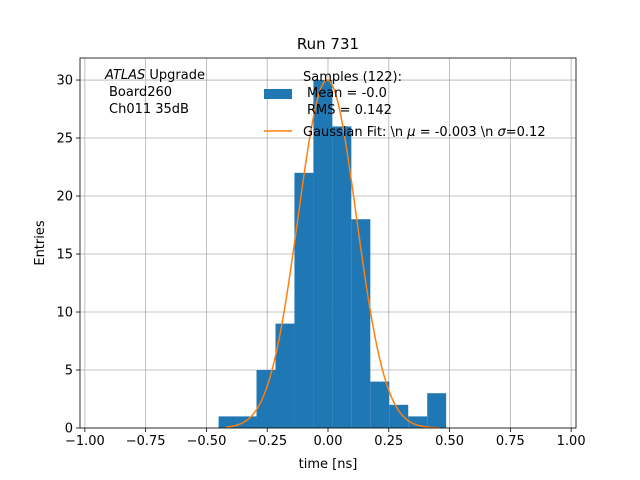 The width and height of the screenshot is (640, 480). Describe the element at coordinates (328, 464) in the screenshot. I see `x-axis-label: time [ns]` at that location.